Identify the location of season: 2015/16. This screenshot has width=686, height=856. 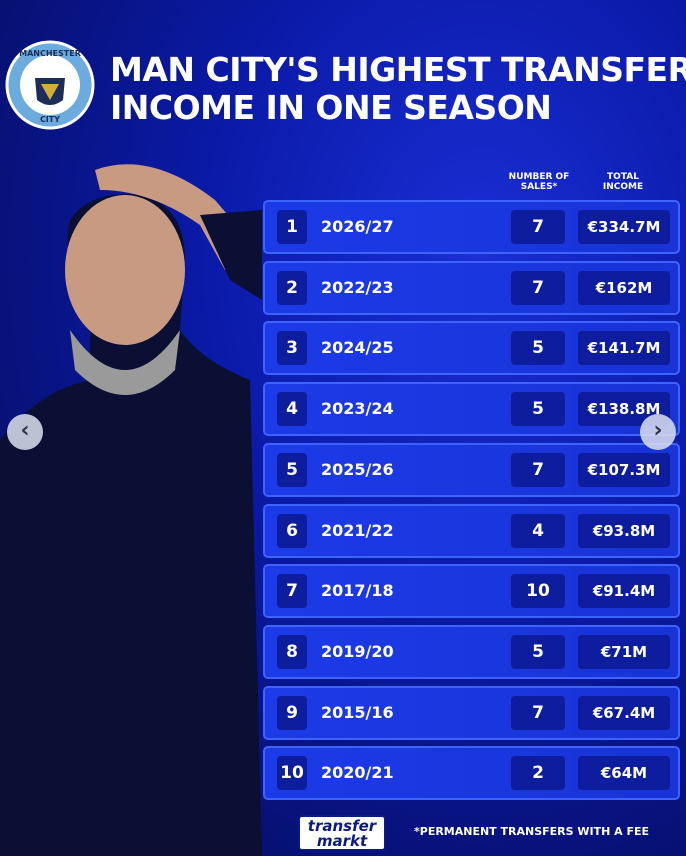
(357, 712).